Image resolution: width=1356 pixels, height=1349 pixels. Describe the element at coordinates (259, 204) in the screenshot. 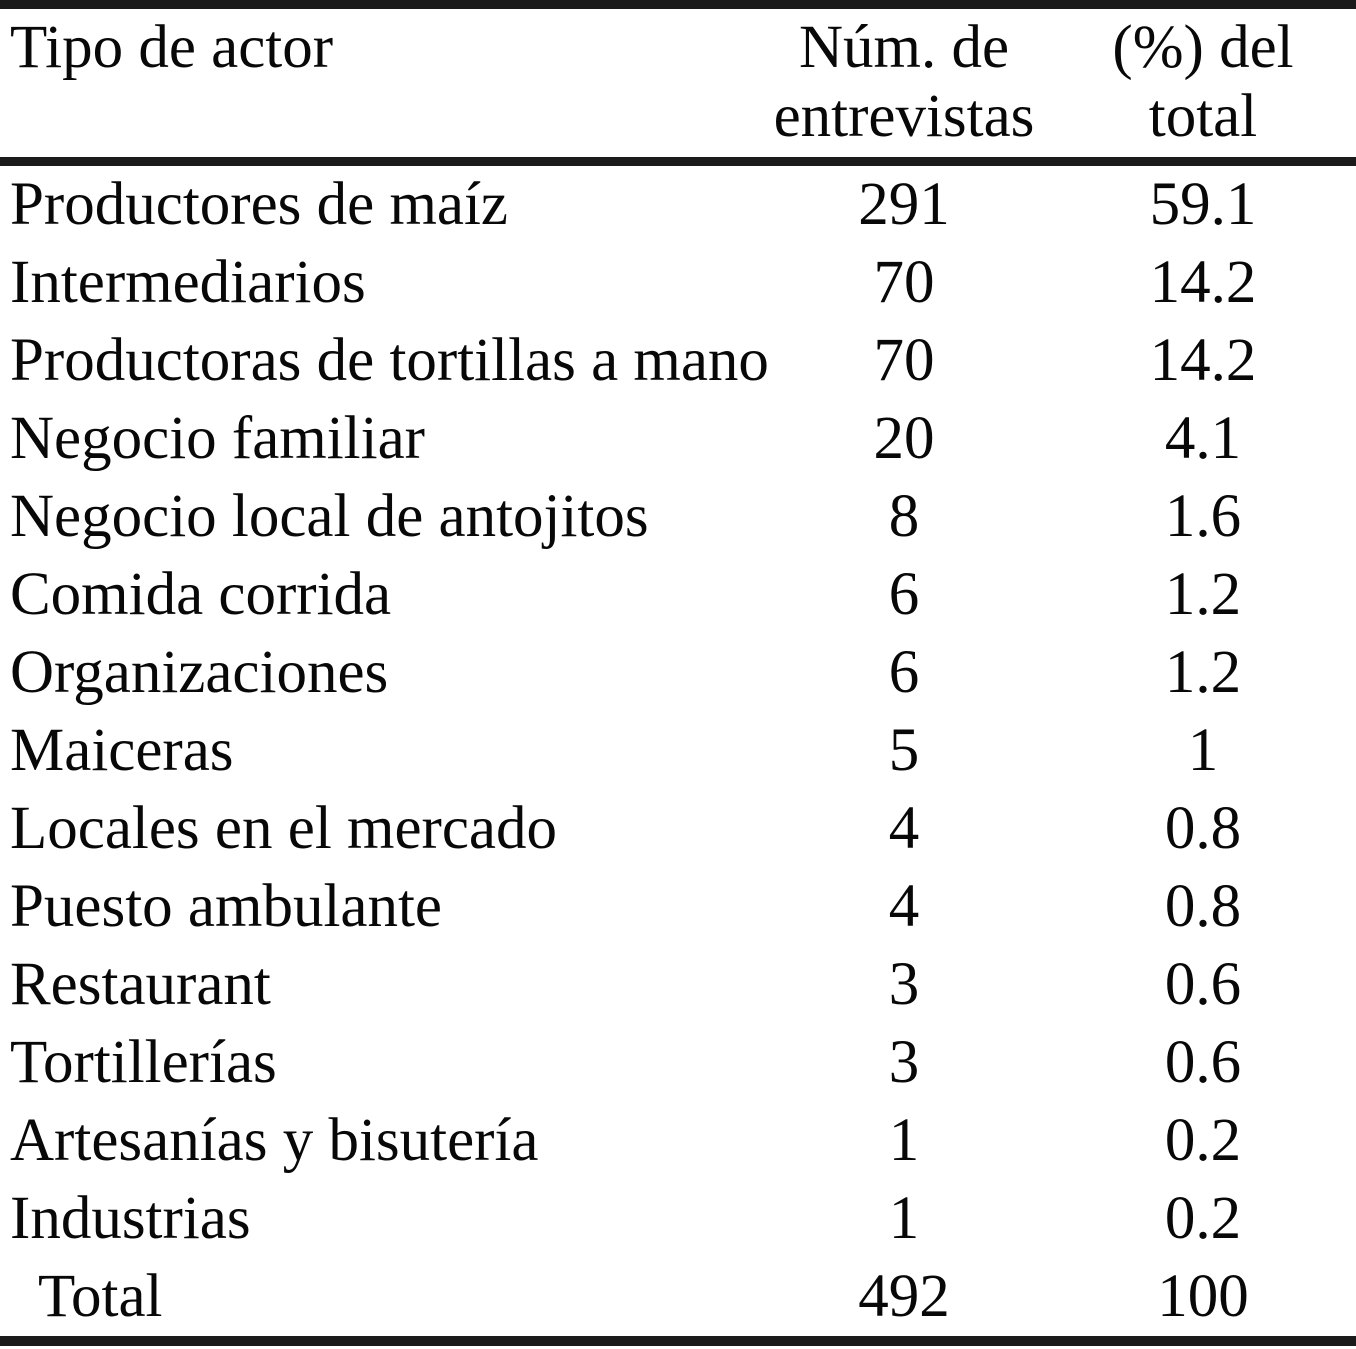

I see `actor-name: Productores de maíz` at that location.